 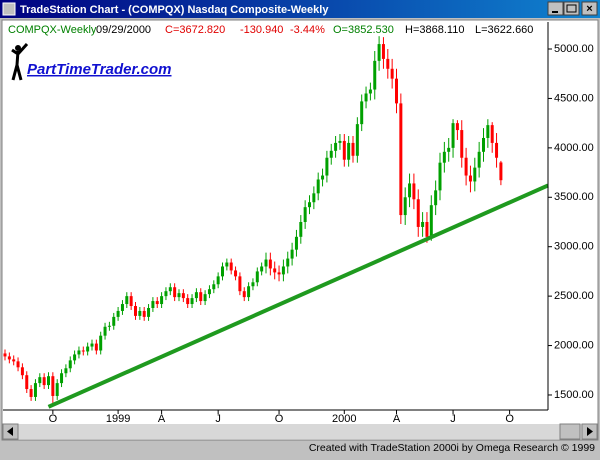 What do you see at coordinates (10, 431) in the screenshot?
I see `arrow-left` at bounding box center [10, 431].